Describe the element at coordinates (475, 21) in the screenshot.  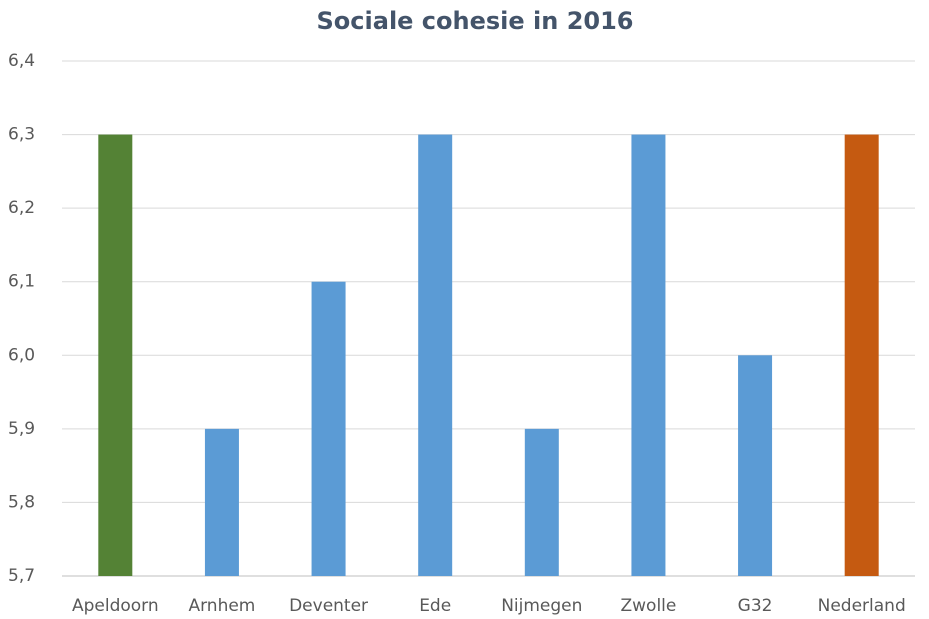
I see `chart-title: Sociale cohesie in 2016` at that location.